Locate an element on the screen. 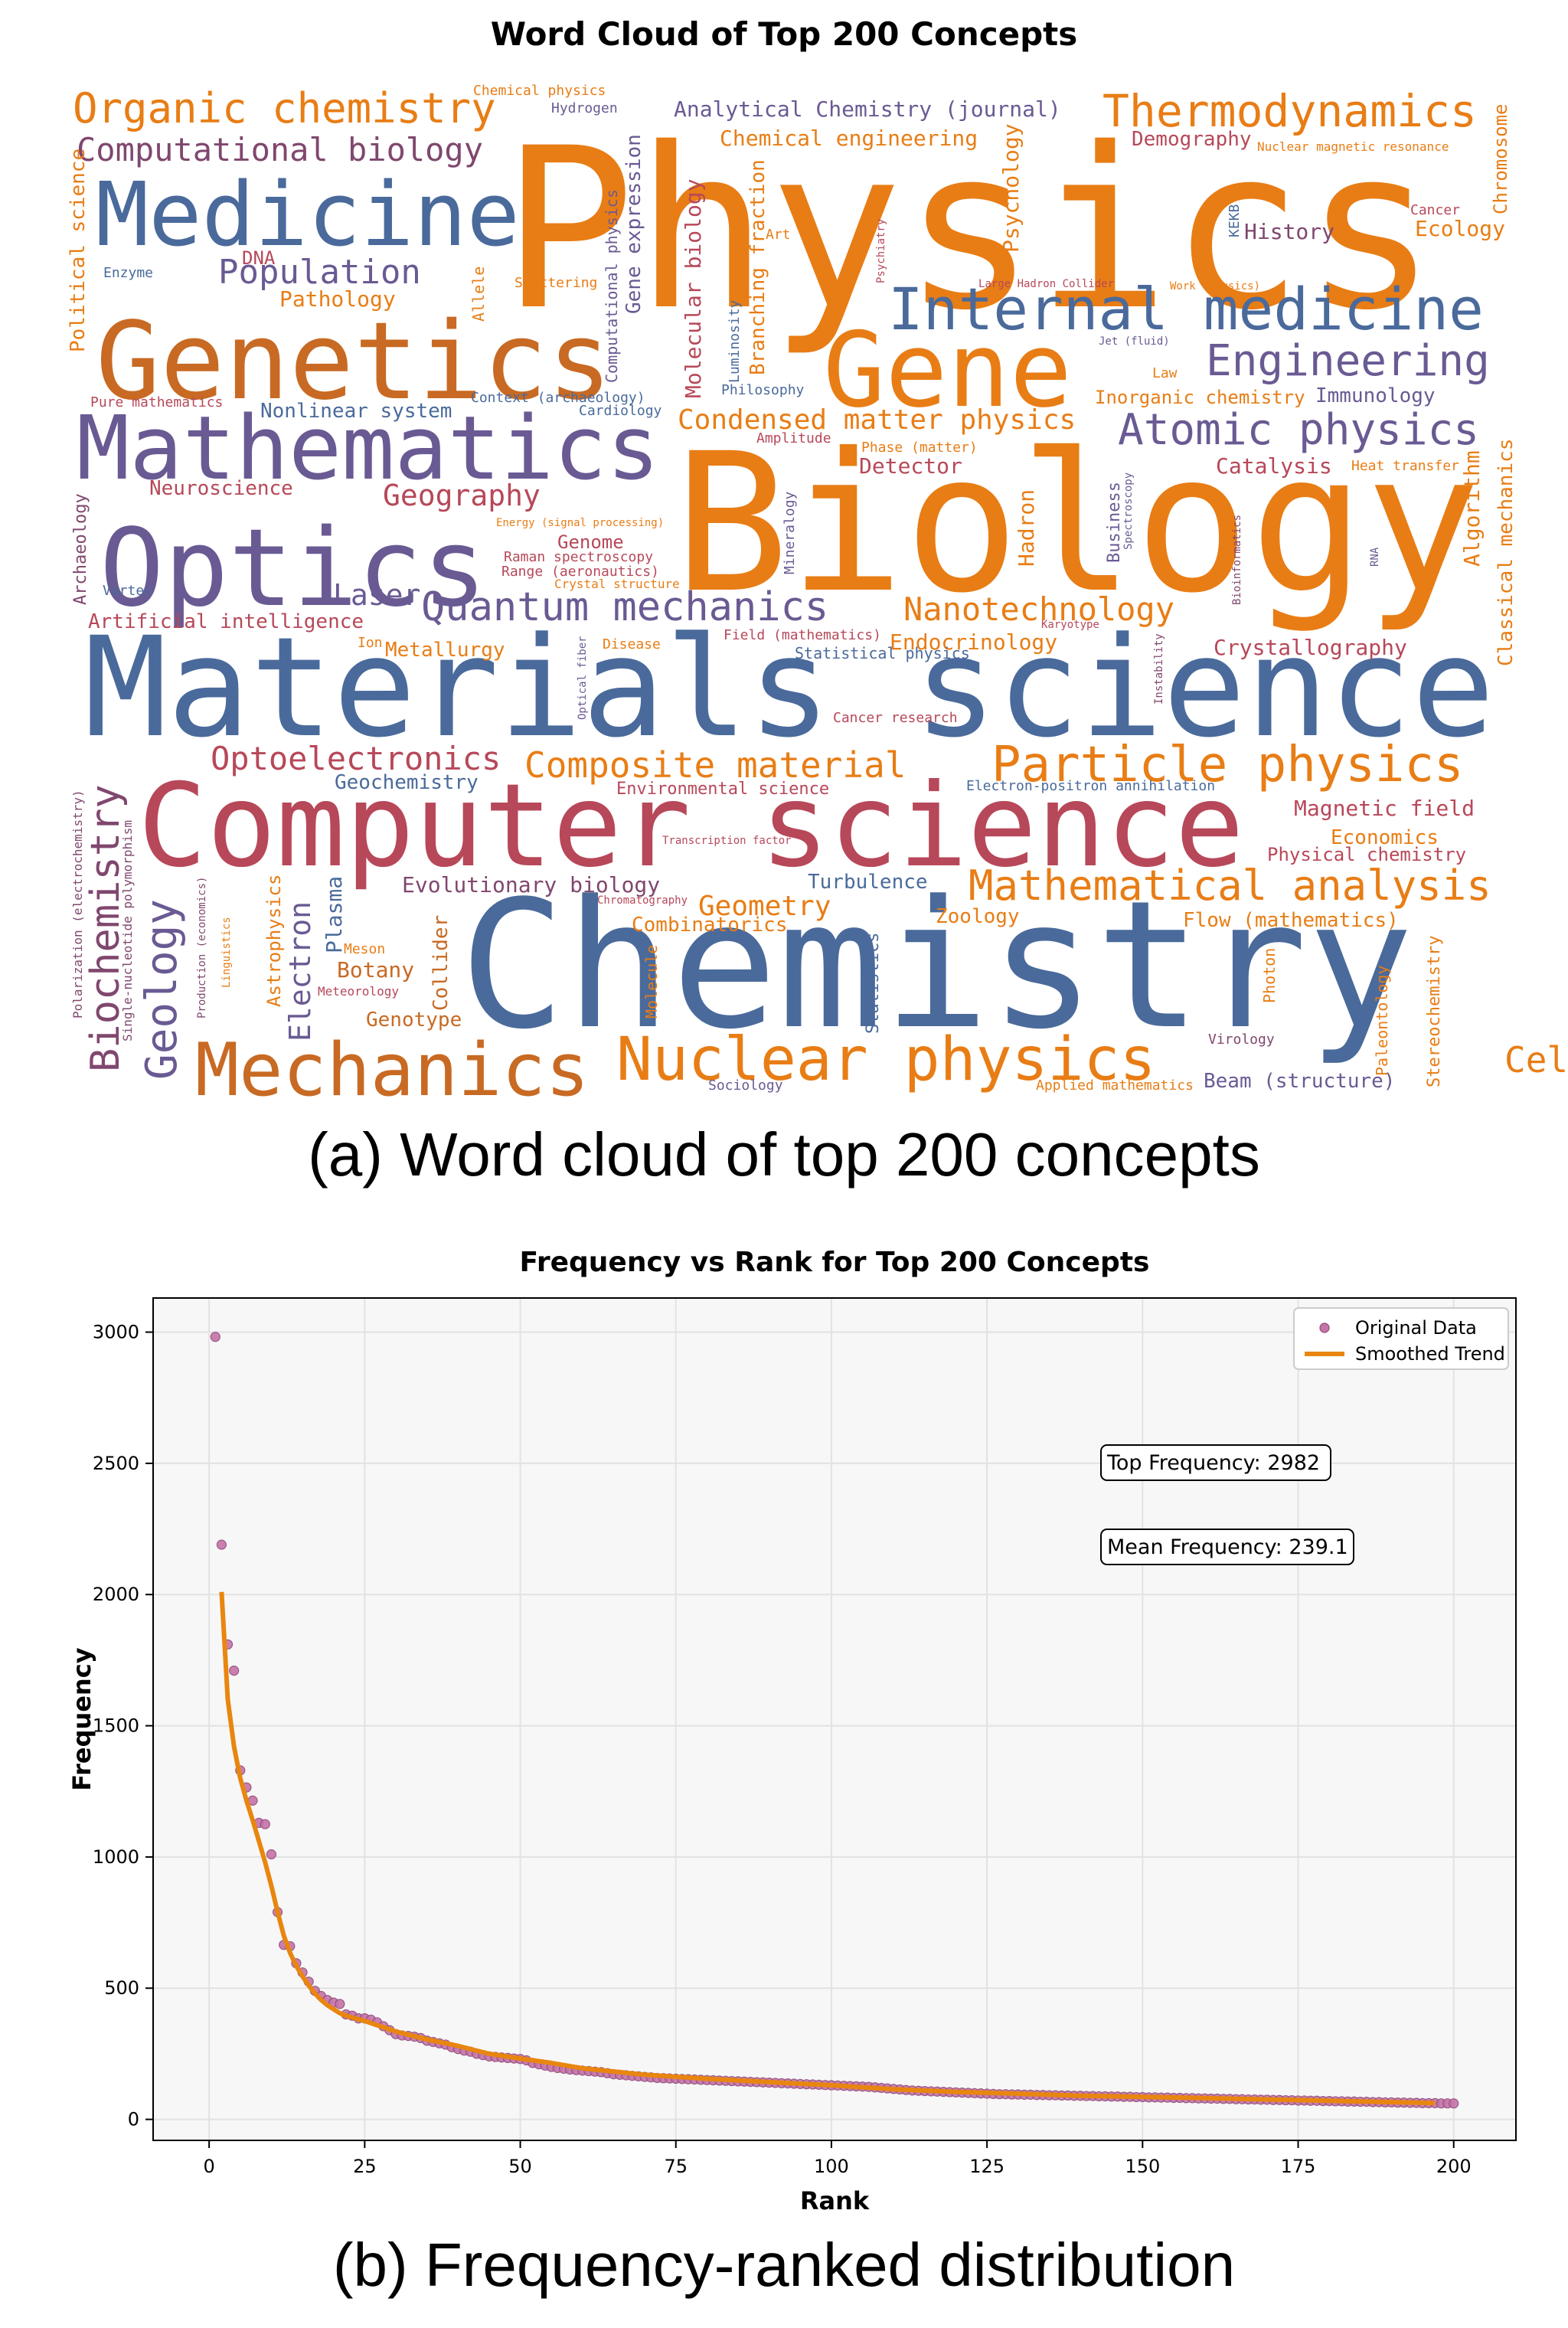 This screenshot has height=2328, width=1568. cloud-word-vertical: Polarization (electrochemistry) is located at coordinates (77, 904).